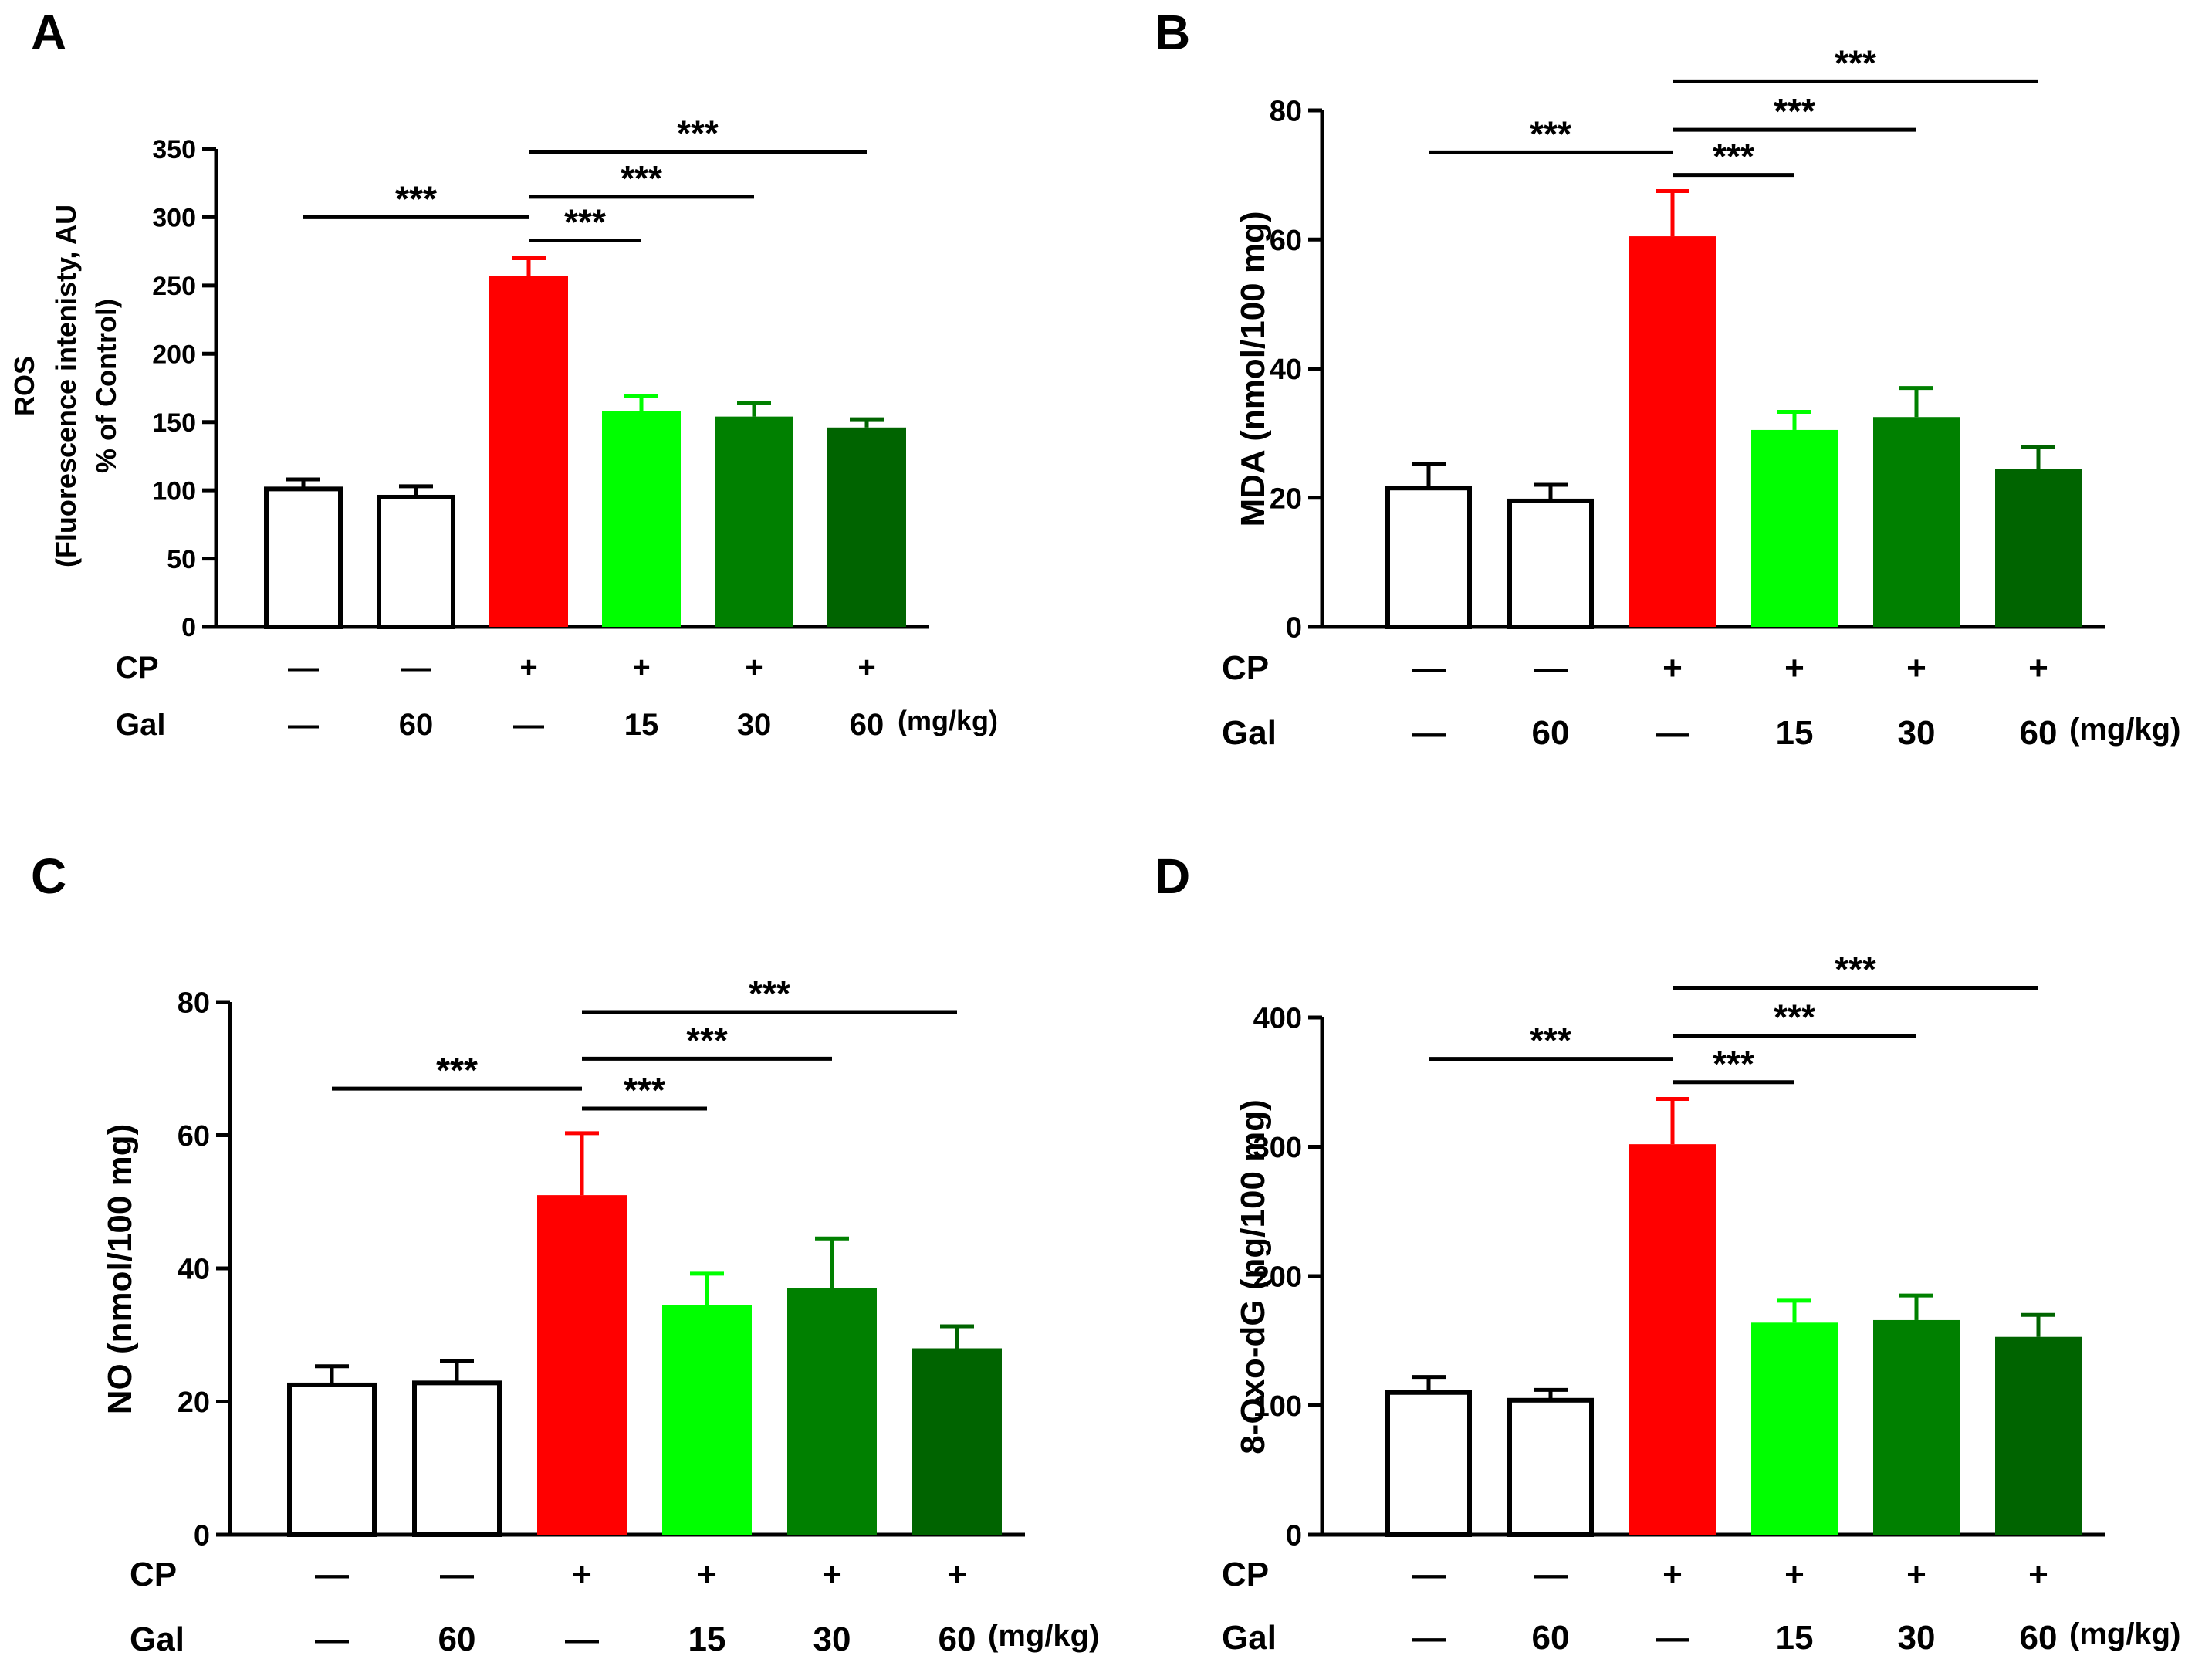 The image size is (2212, 1676). I want to click on y-tick-label-b: 20, so click(1286, 498).